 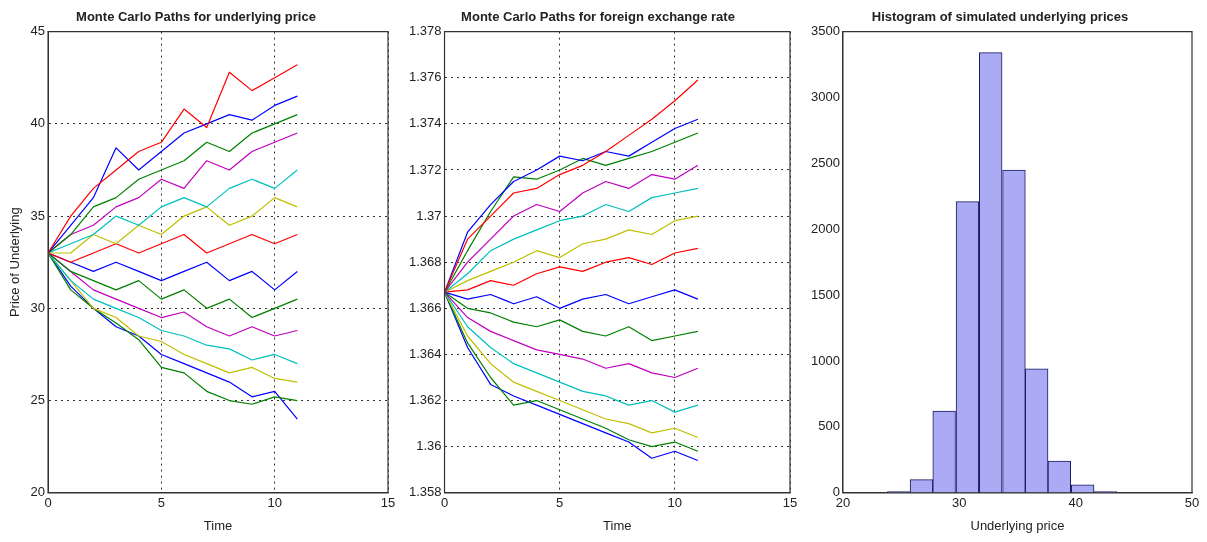 What do you see at coordinates (196, 17) in the screenshot?
I see `chart-title: Monte Carlo Paths for underlying price` at bounding box center [196, 17].